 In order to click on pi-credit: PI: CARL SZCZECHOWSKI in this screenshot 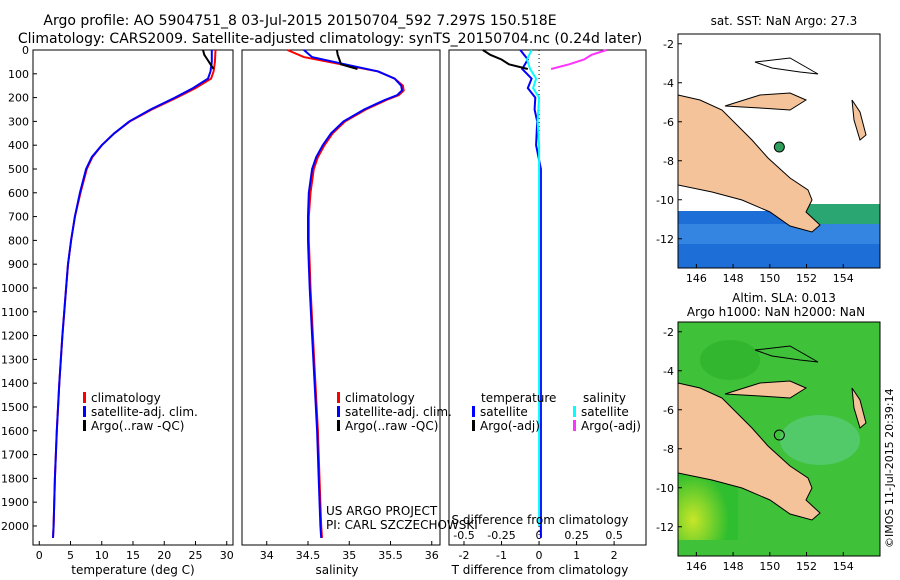, I will do `click(402, 525)`.